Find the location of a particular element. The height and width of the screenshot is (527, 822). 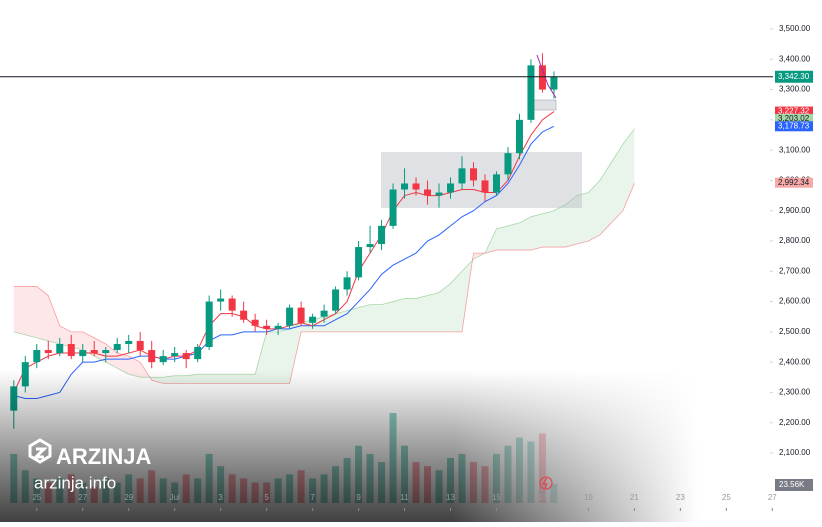

price-label: 3,178.73 is located at coordinates (794, 125).